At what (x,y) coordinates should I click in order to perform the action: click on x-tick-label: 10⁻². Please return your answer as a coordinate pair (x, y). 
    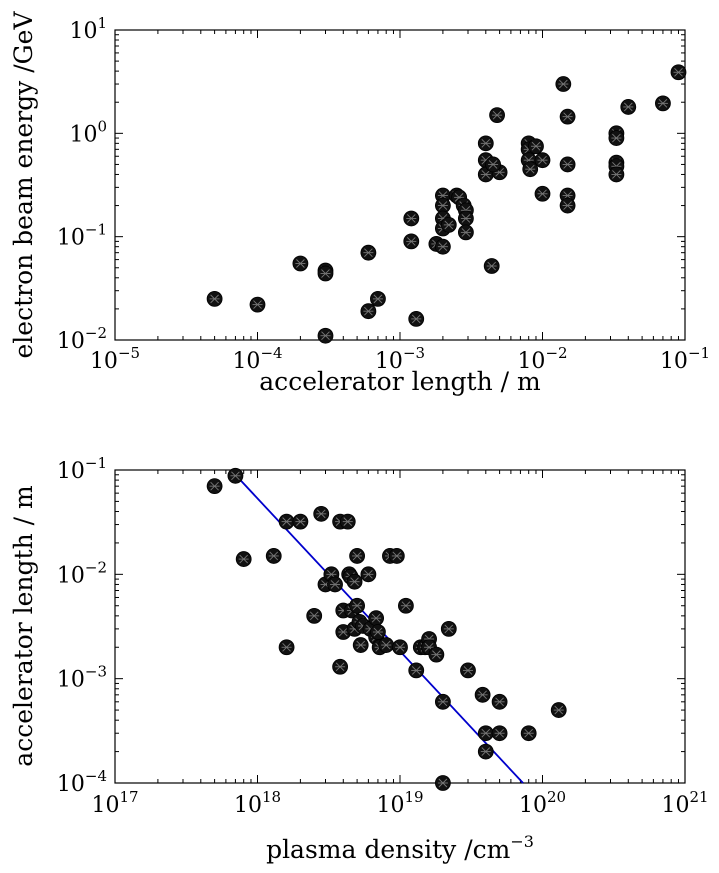
    Looking at the image, I should click on (542, 359).